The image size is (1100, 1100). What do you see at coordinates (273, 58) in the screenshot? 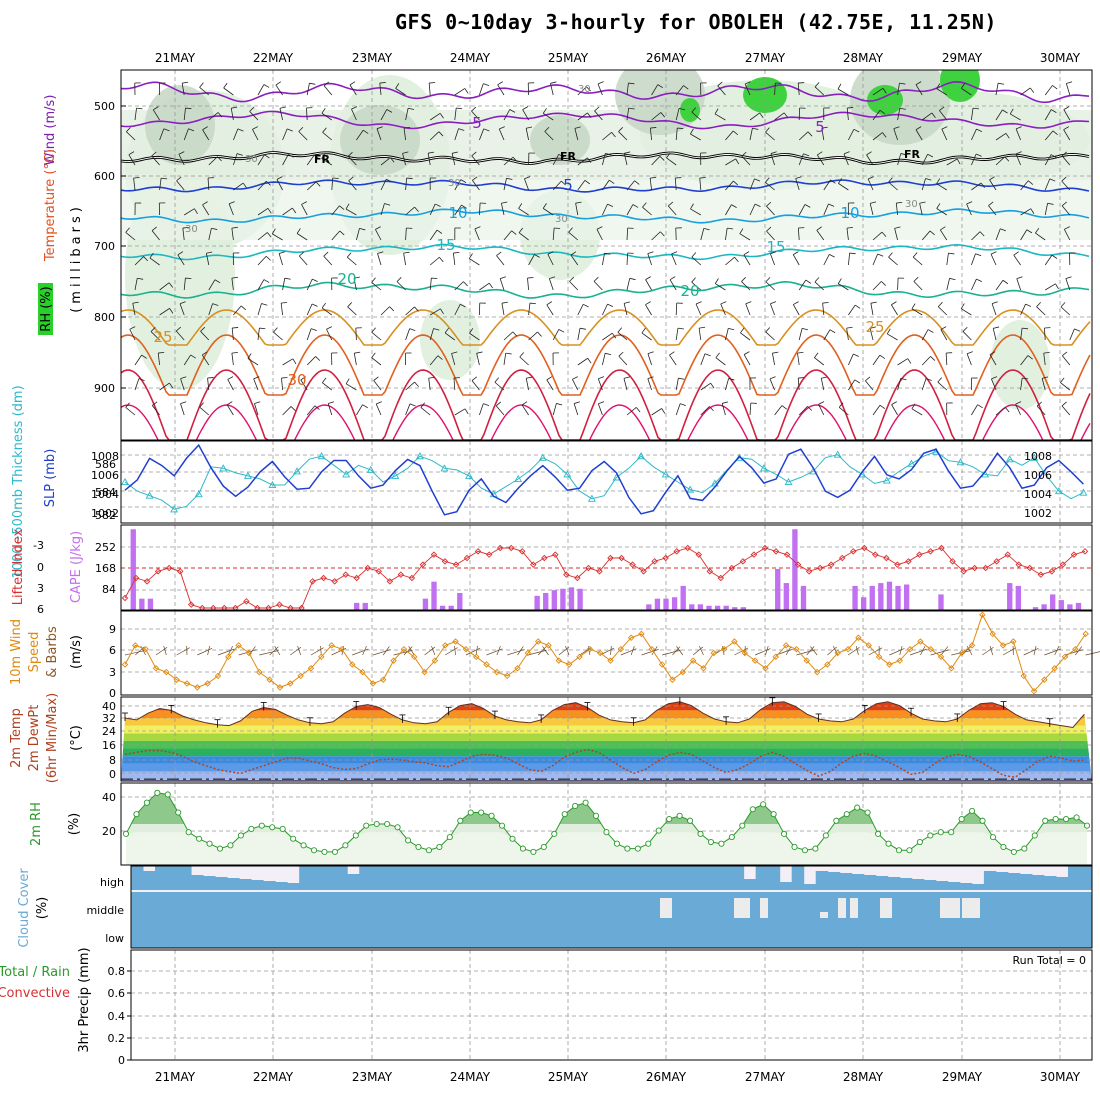
I see `date-label-top: 22MAY` at bounding box center [273, 58].